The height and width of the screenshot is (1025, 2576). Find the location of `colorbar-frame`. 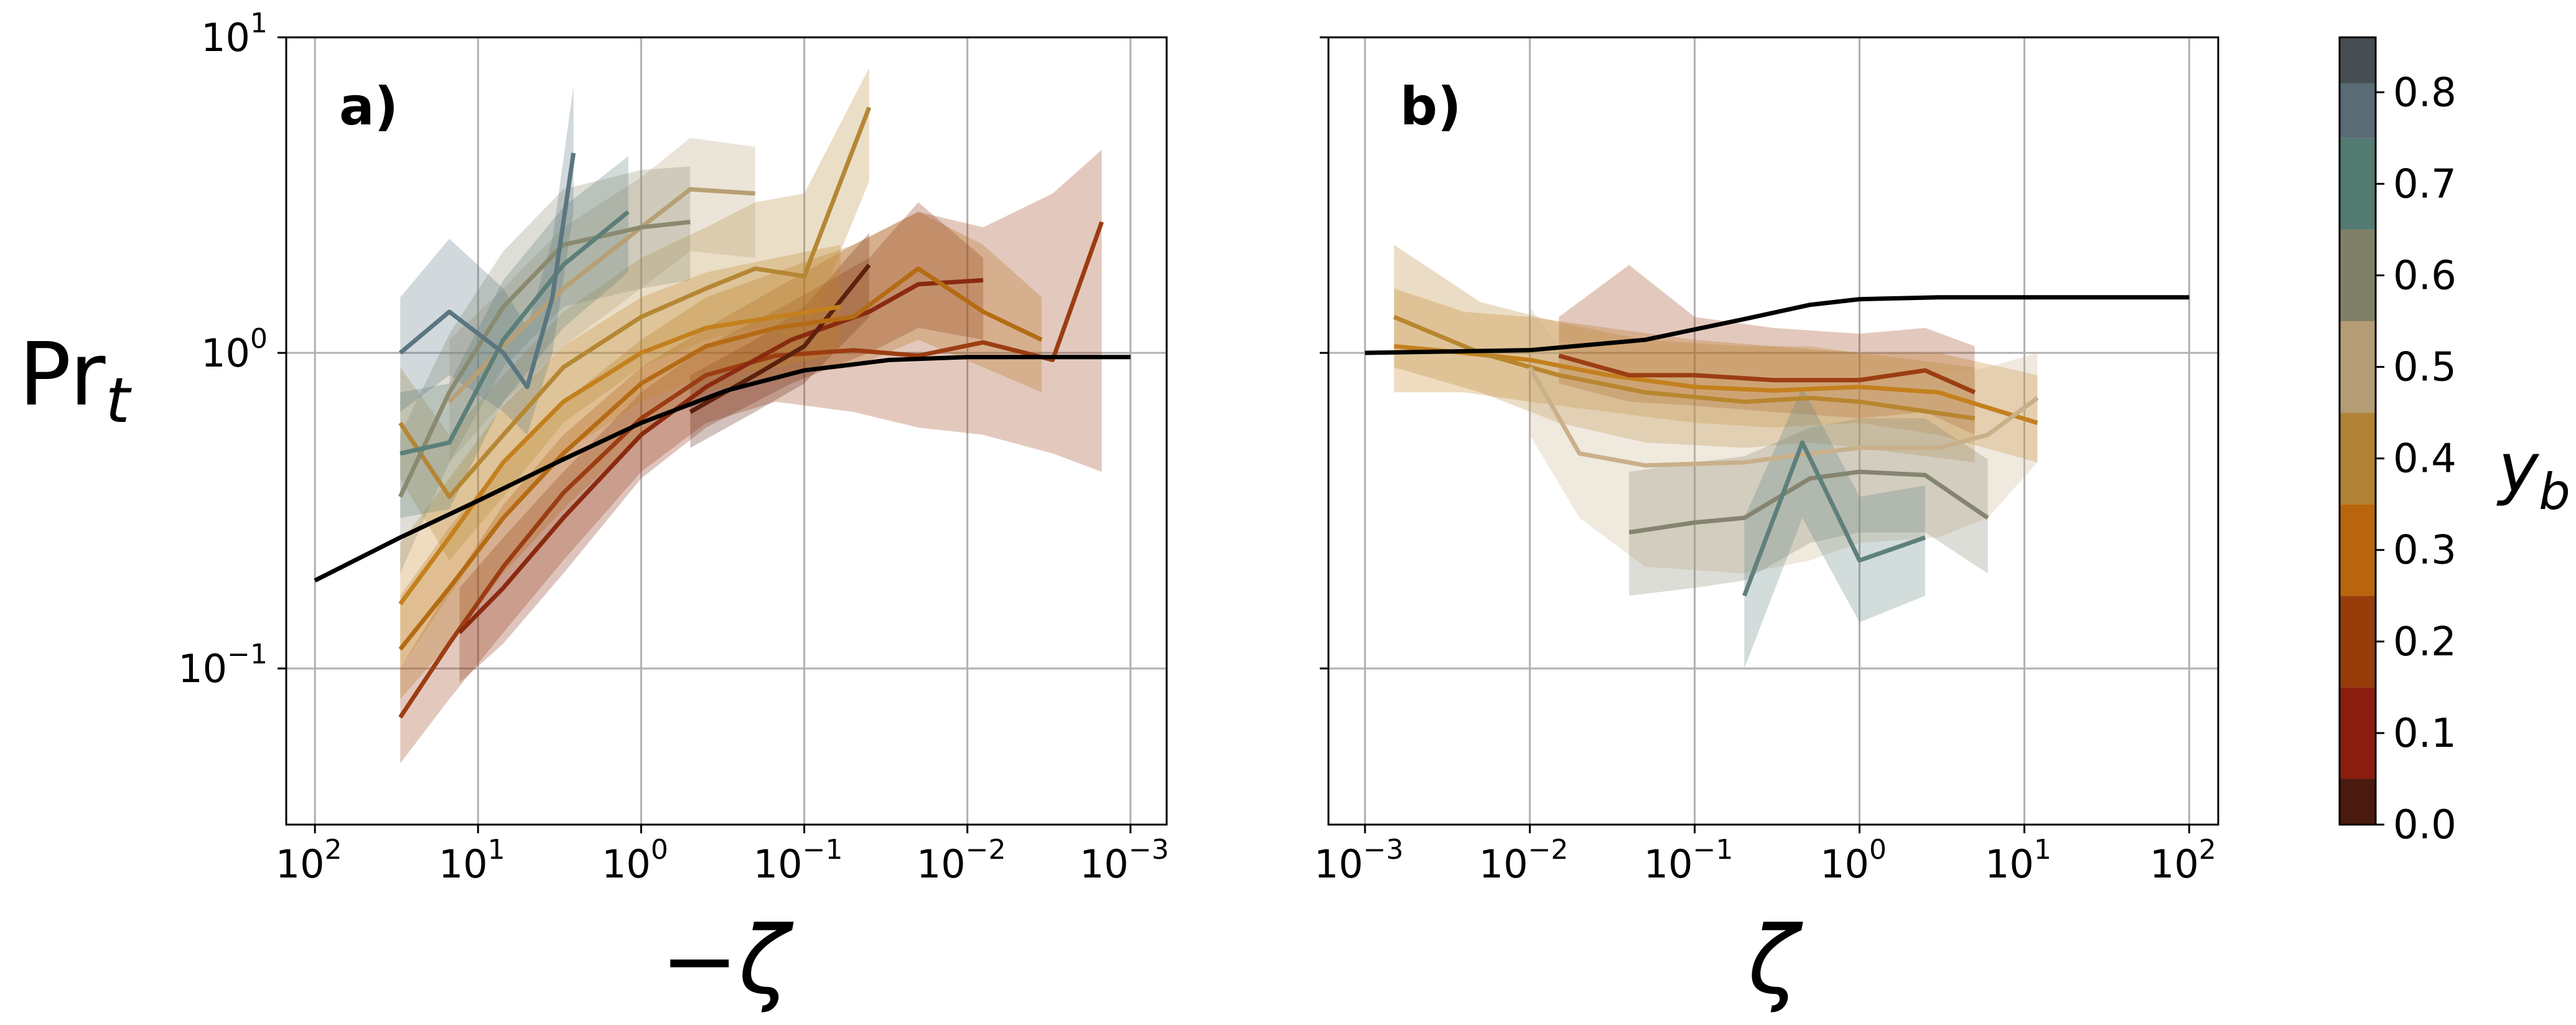

colorbar-frame is located at coordinates (2357, 431).